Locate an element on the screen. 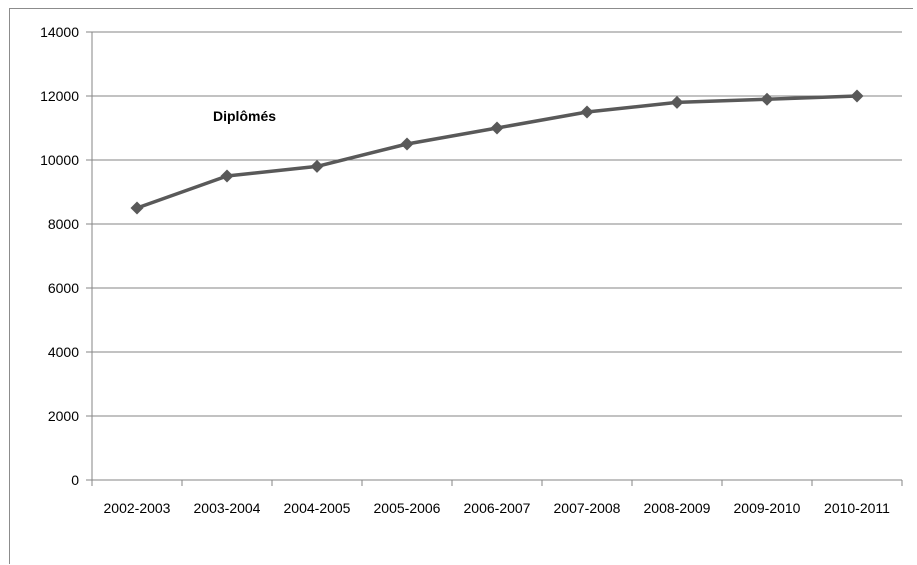 This screenshot has width=917, height=565. x-tick-label: 2006-2007 is located at coordinates (497, 508).